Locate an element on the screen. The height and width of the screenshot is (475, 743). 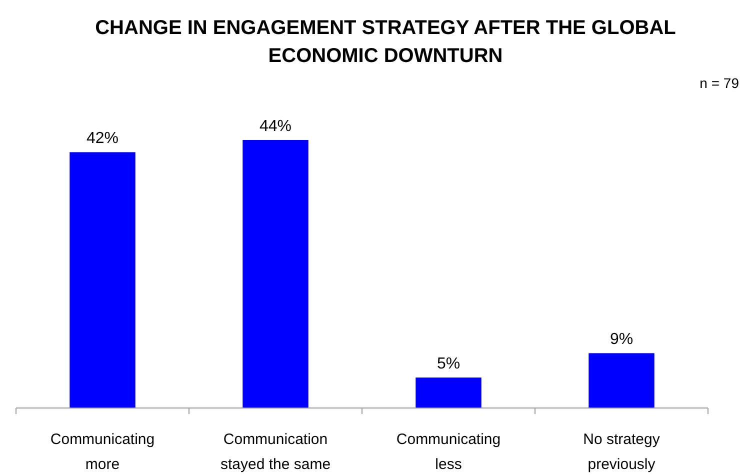
x-tick-label: No strategy previously is located at coordinates (621, 452).